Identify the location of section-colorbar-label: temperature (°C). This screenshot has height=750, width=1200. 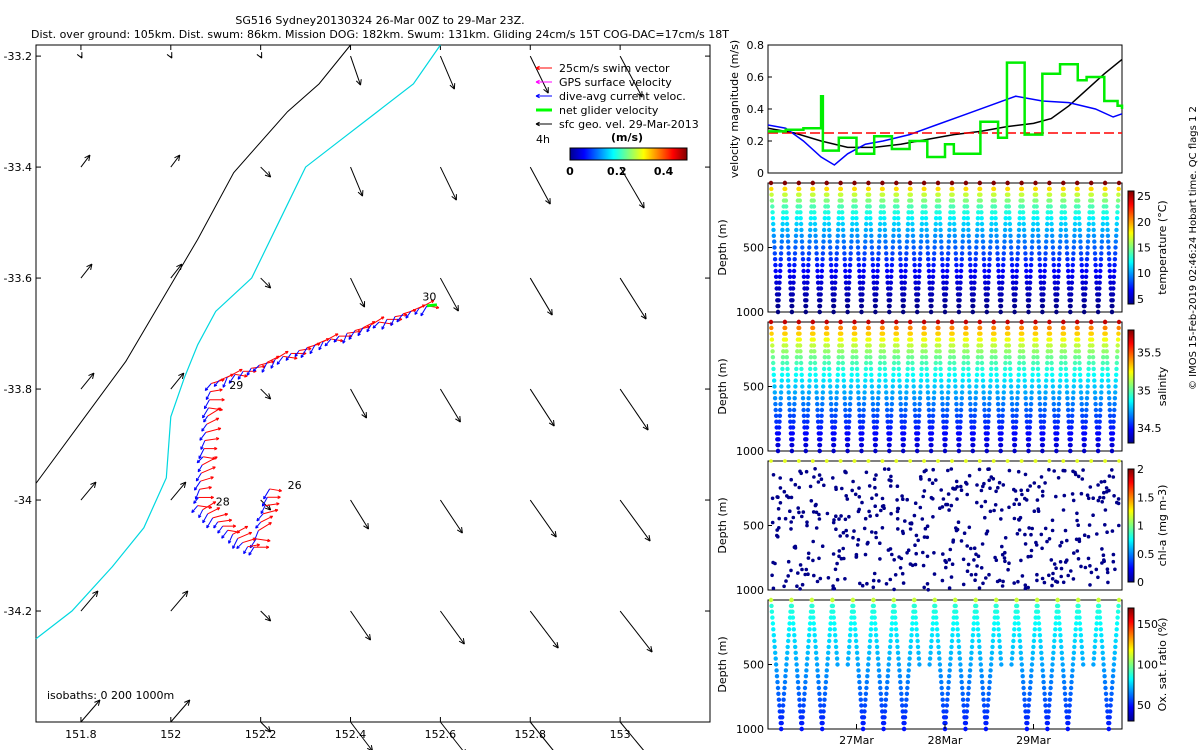
(1162, 247).